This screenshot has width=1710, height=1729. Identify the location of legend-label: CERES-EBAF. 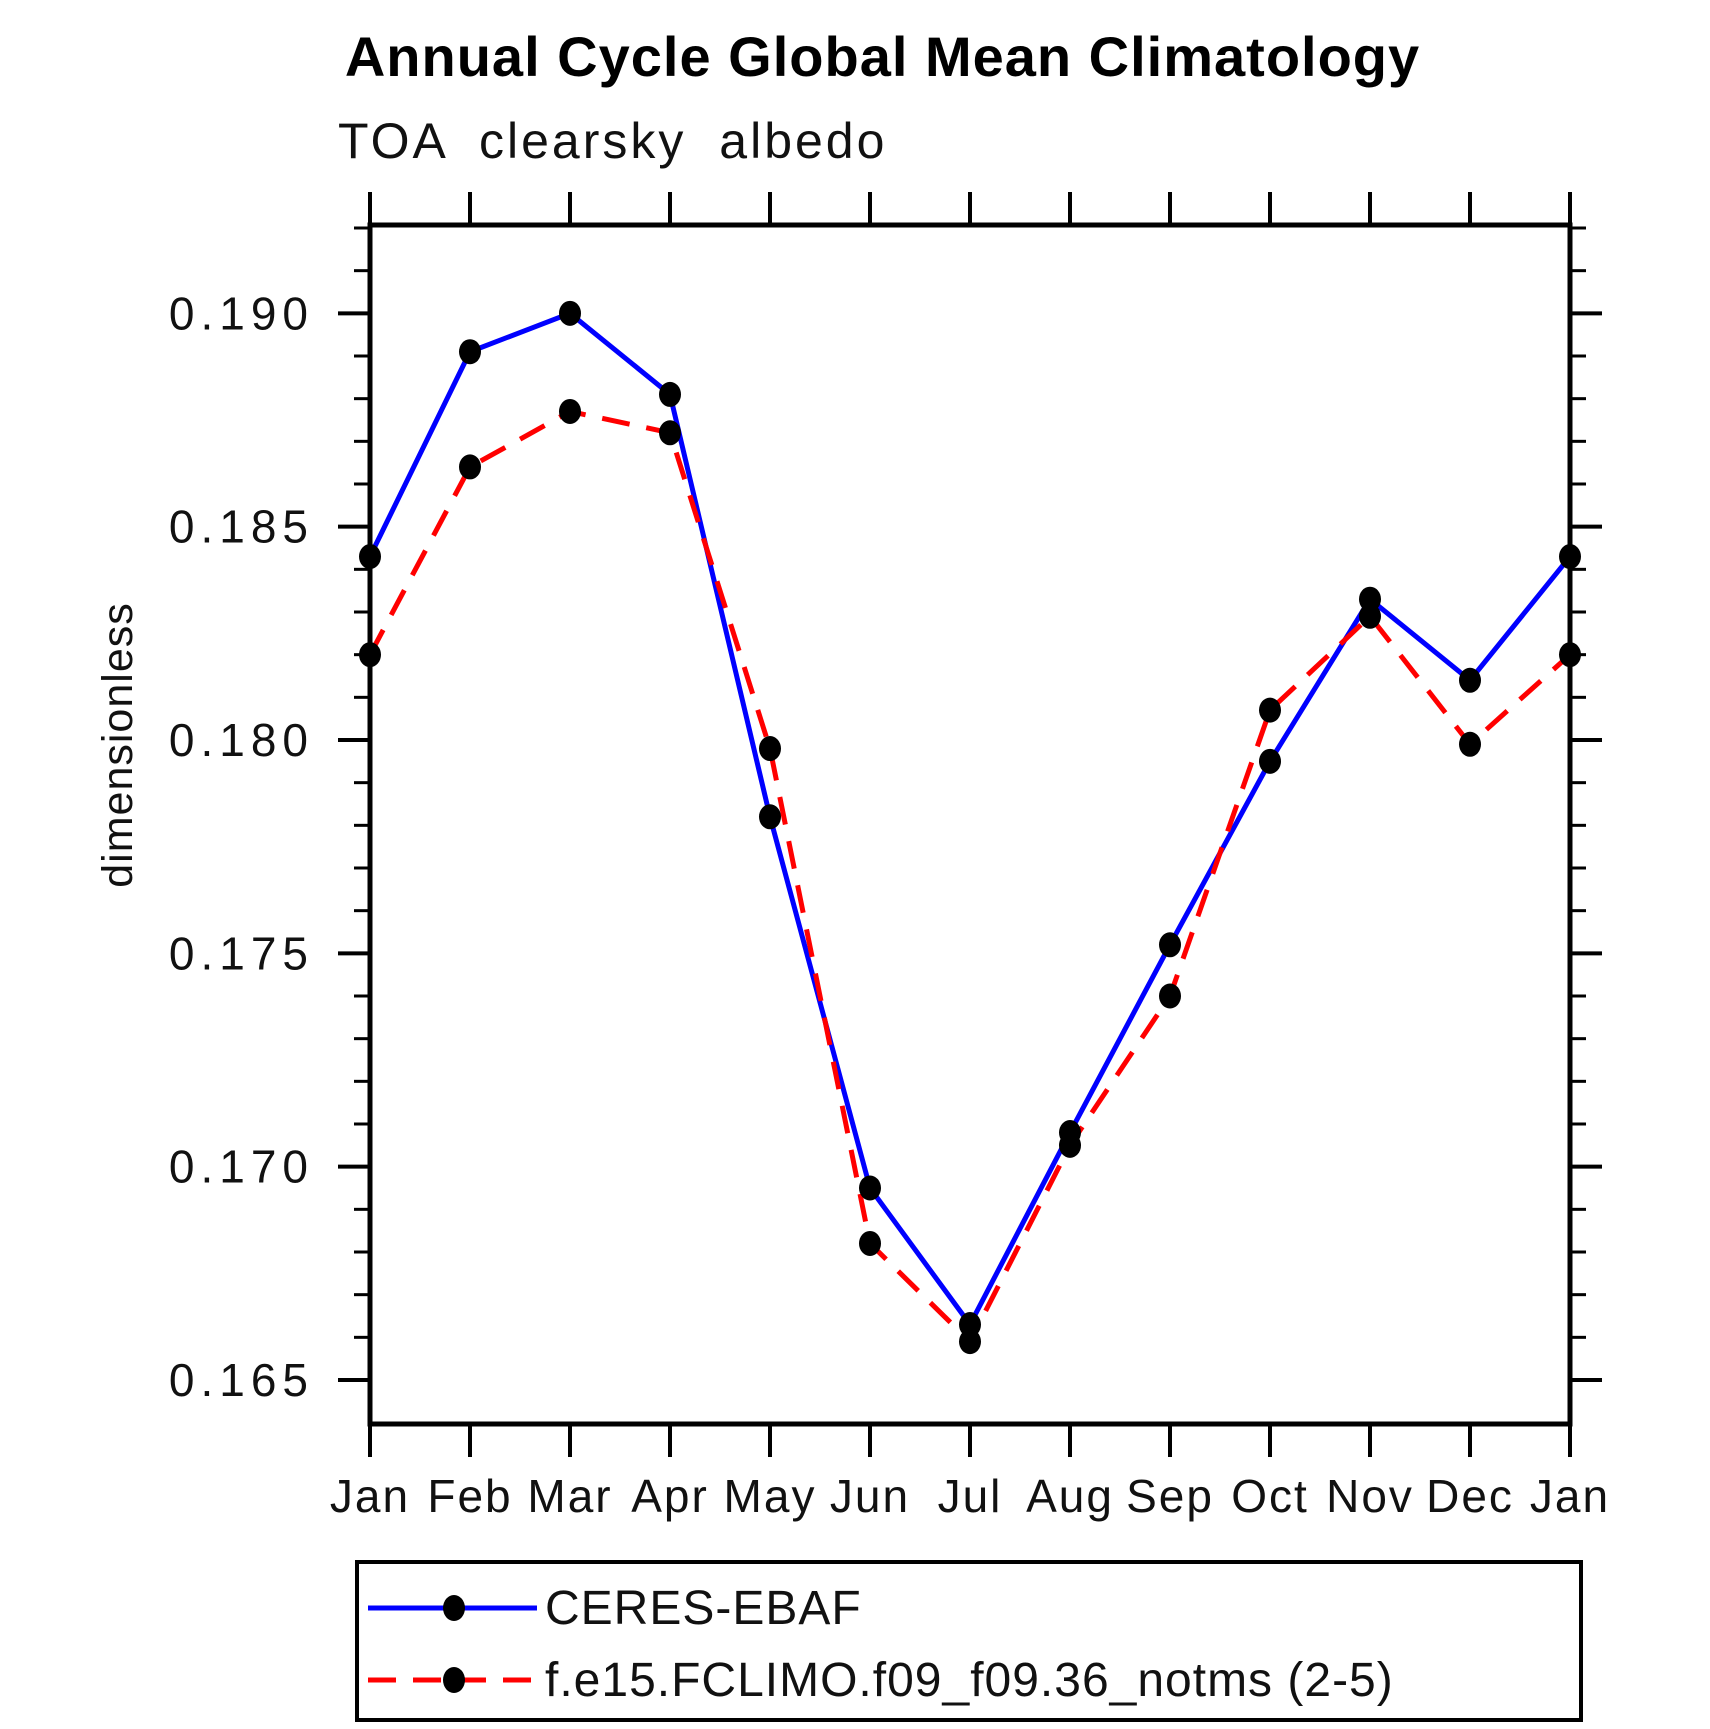
(703, 1608).